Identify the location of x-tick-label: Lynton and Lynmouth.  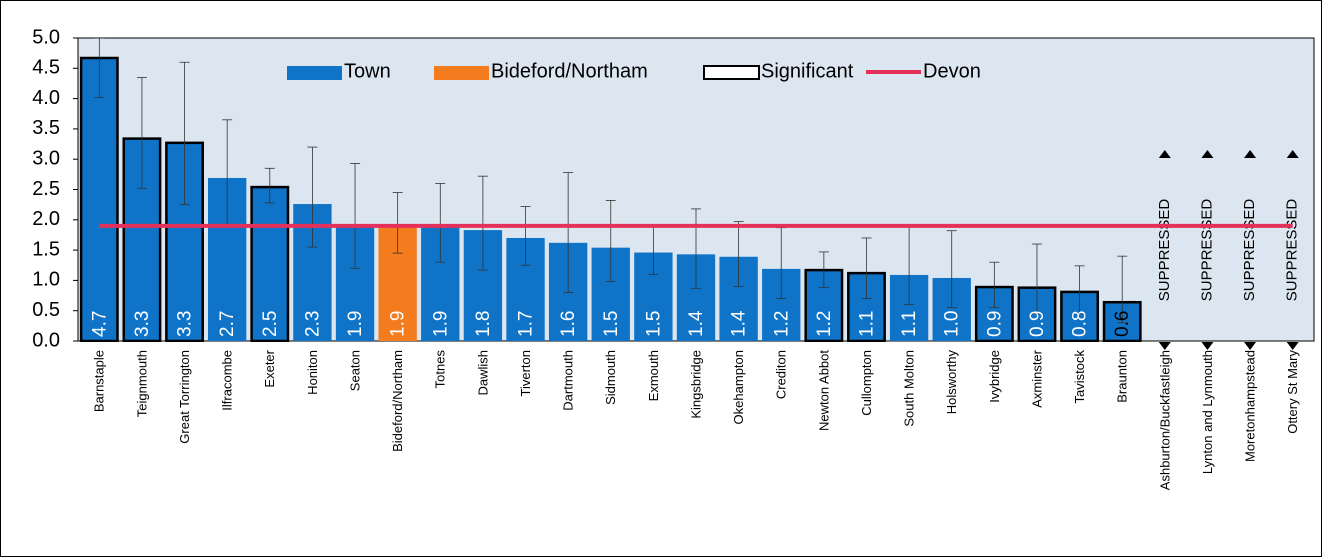
(1207, 412).